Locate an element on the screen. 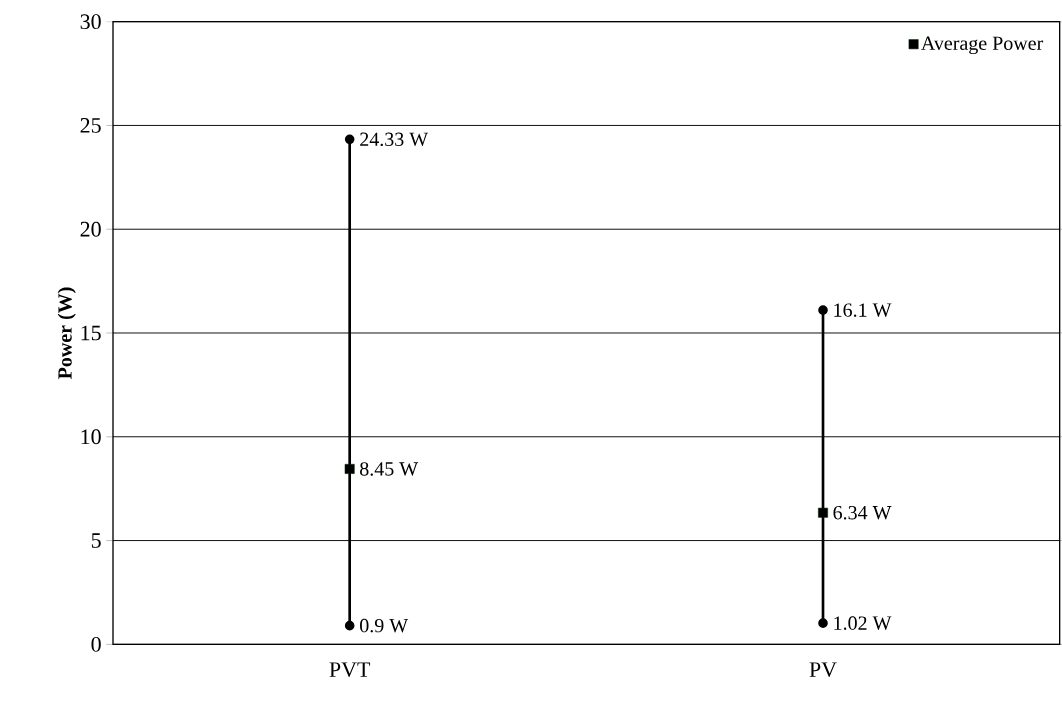 This screenshot has height=707, width=1062. x-tick-label: PV is located at coordinates (823, 670).